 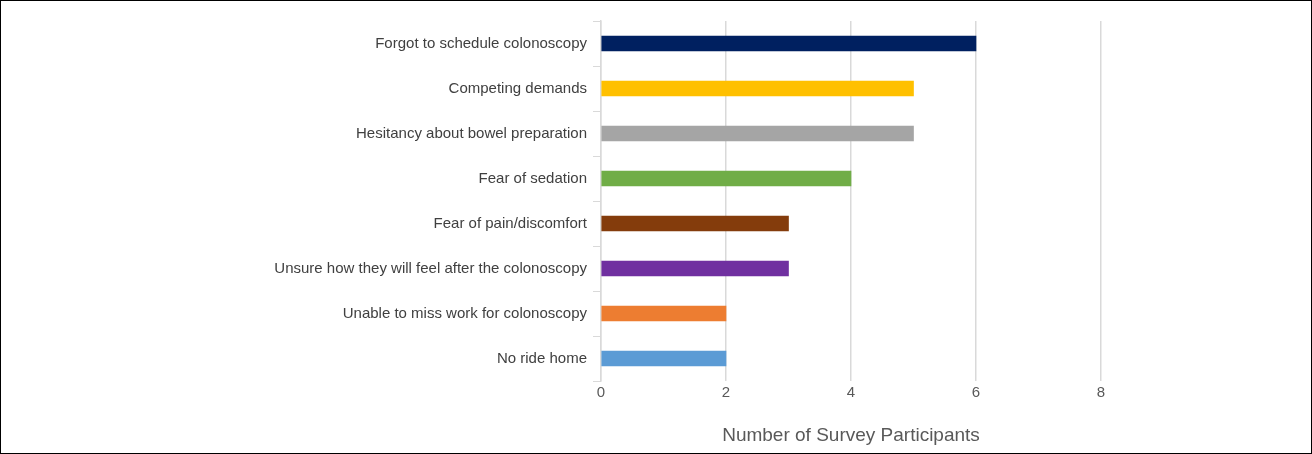 I want to click on x-tick-label: 4, so click(x=851, y=392).